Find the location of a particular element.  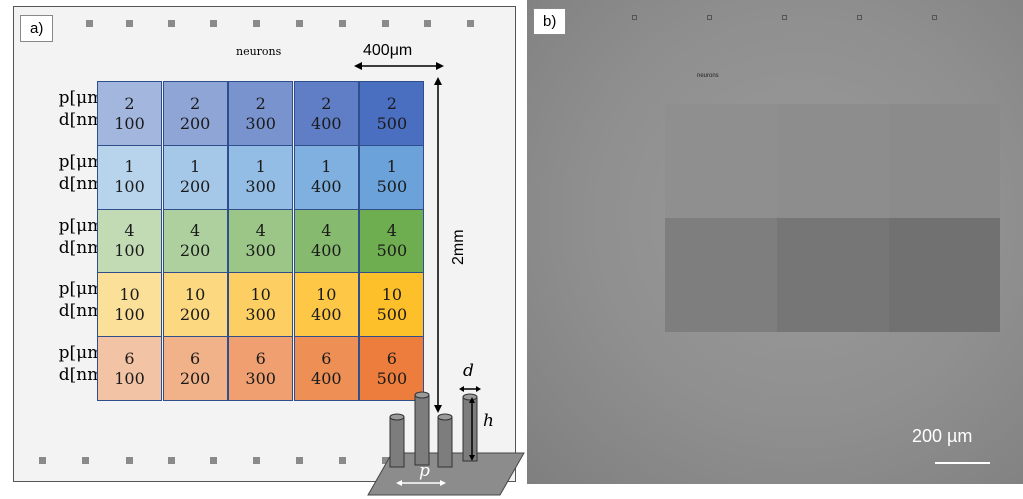

pillar-diameter-label: d is located at coordinates (468, 371).